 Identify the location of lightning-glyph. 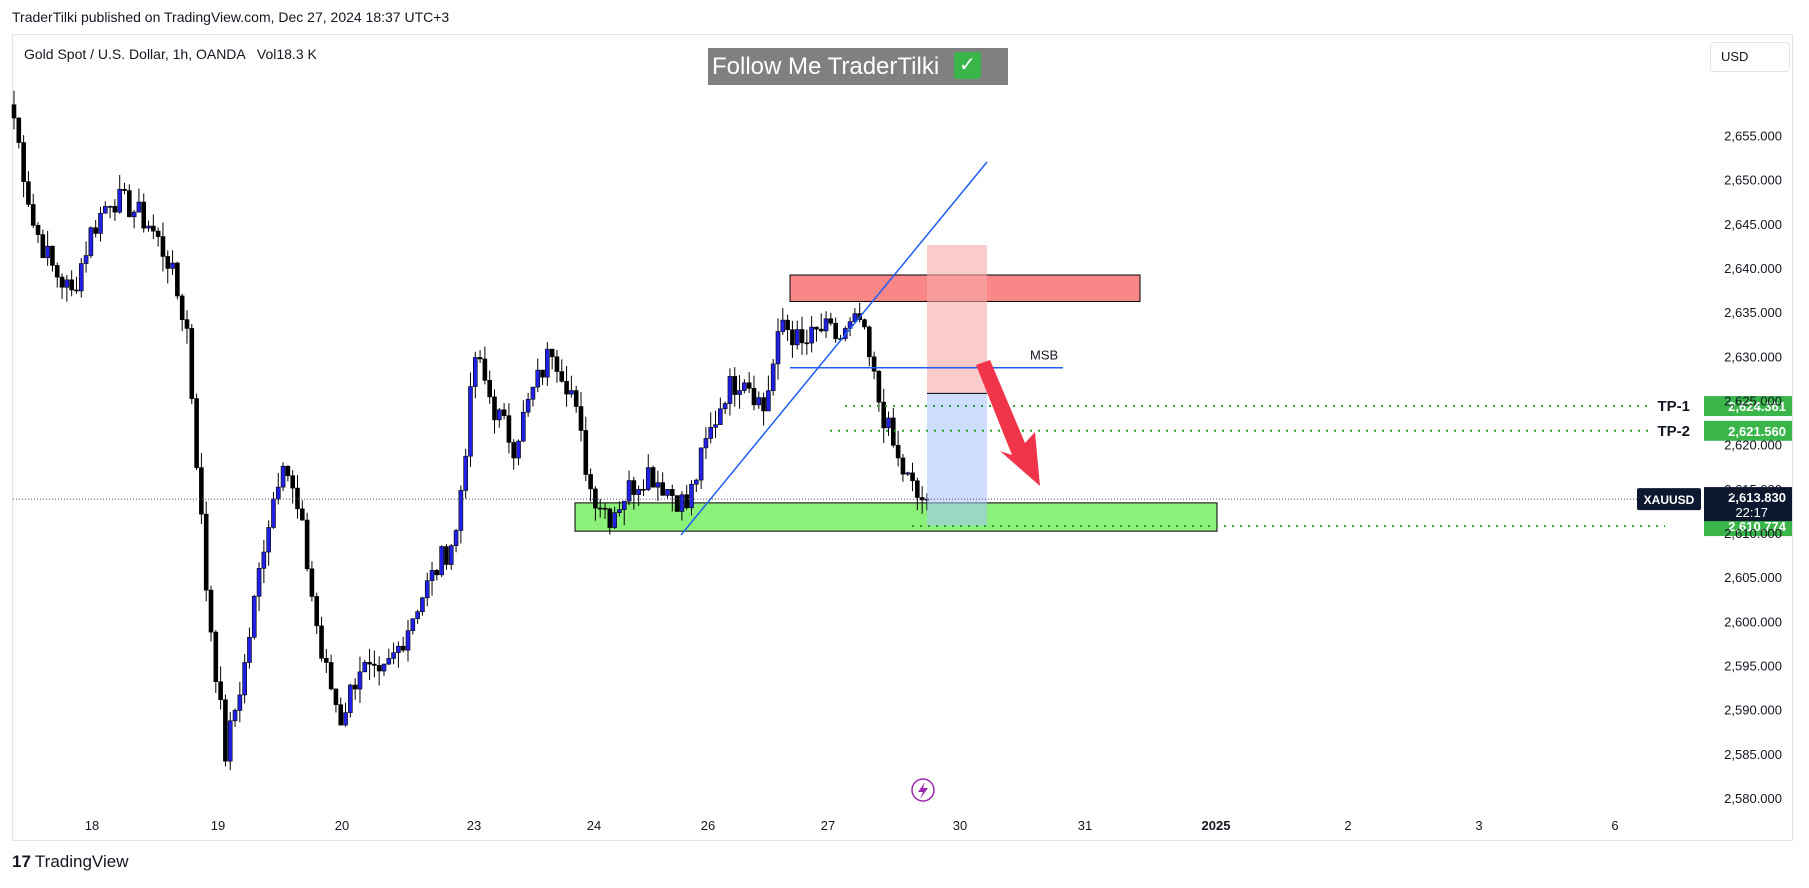
(923, 790).